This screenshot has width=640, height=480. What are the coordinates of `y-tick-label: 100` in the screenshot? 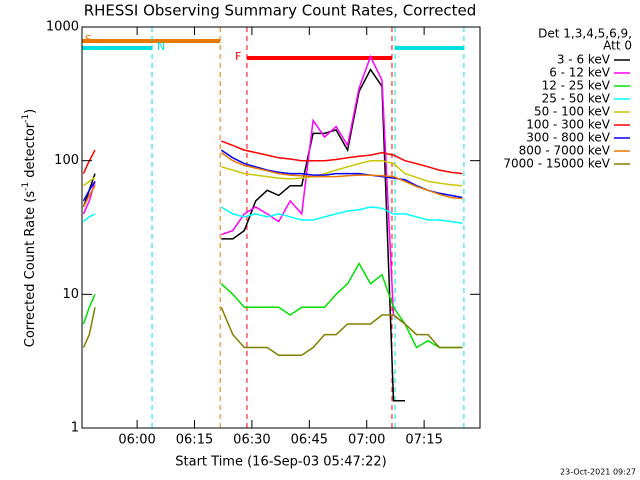 It's located at (66, 160).